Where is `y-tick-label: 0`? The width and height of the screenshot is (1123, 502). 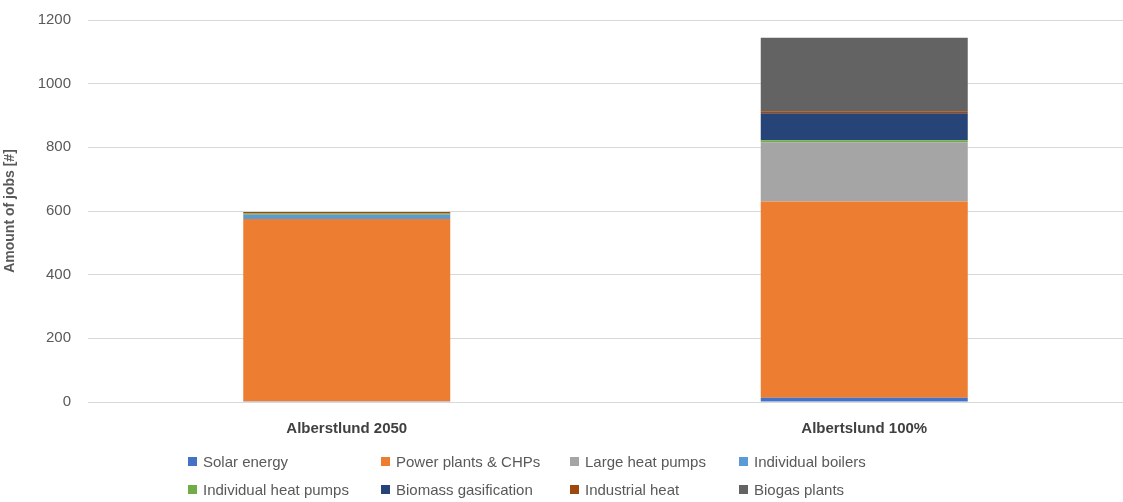
y-tick-label: 0 is located at coordinates (66, 401).